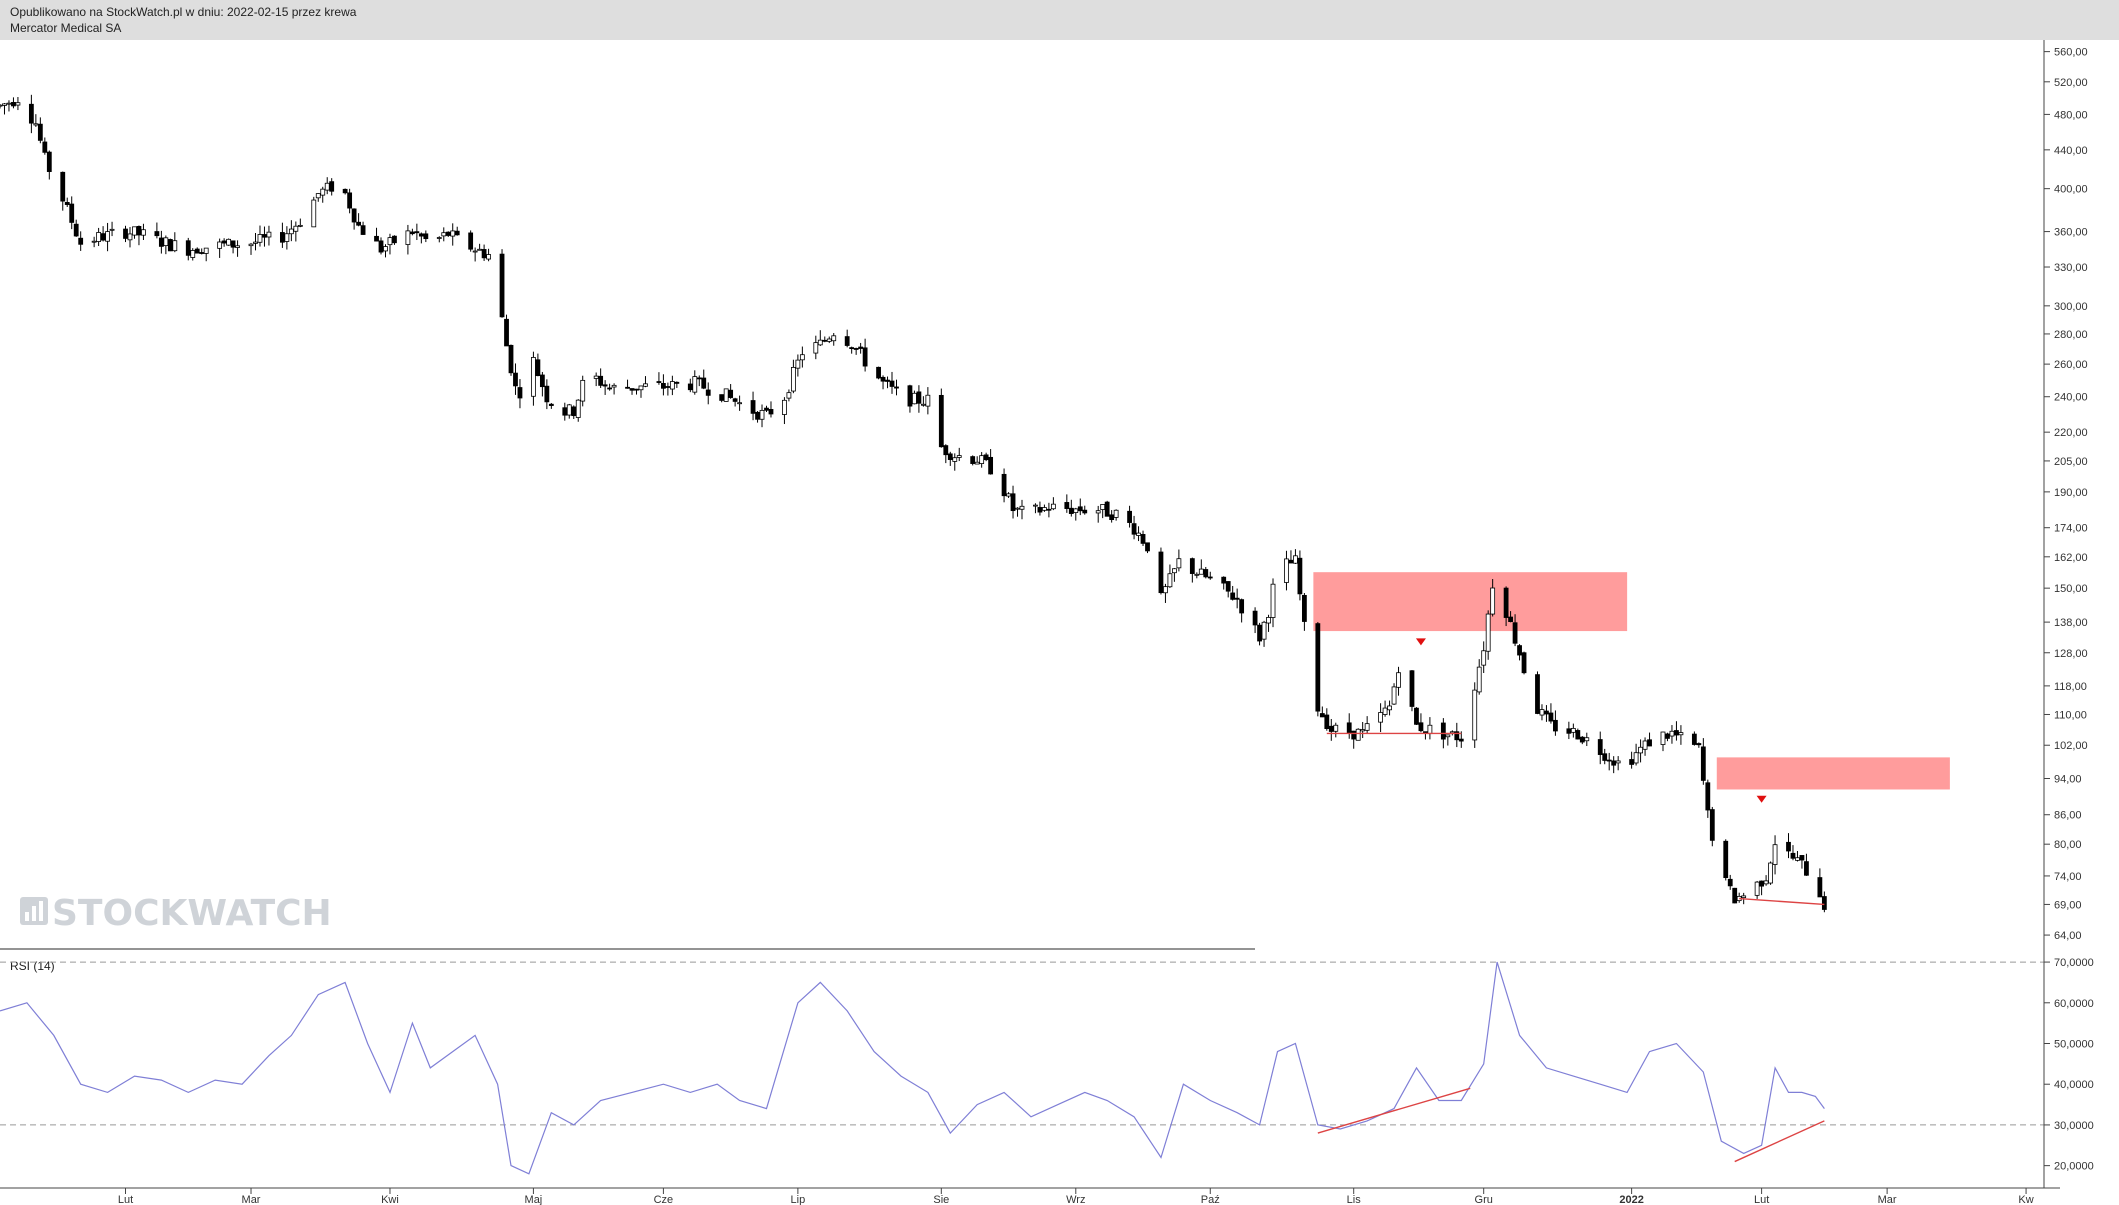  I want to click on time-tick-label: Mar, so click(1887, 1199).